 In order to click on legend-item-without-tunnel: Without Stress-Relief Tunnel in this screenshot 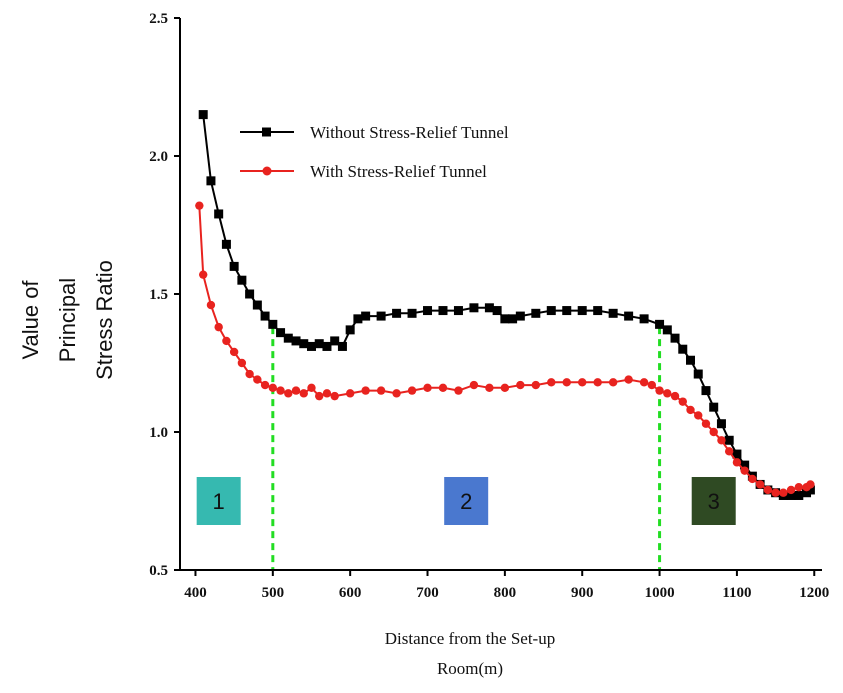, I will do `click(374, 132)`.